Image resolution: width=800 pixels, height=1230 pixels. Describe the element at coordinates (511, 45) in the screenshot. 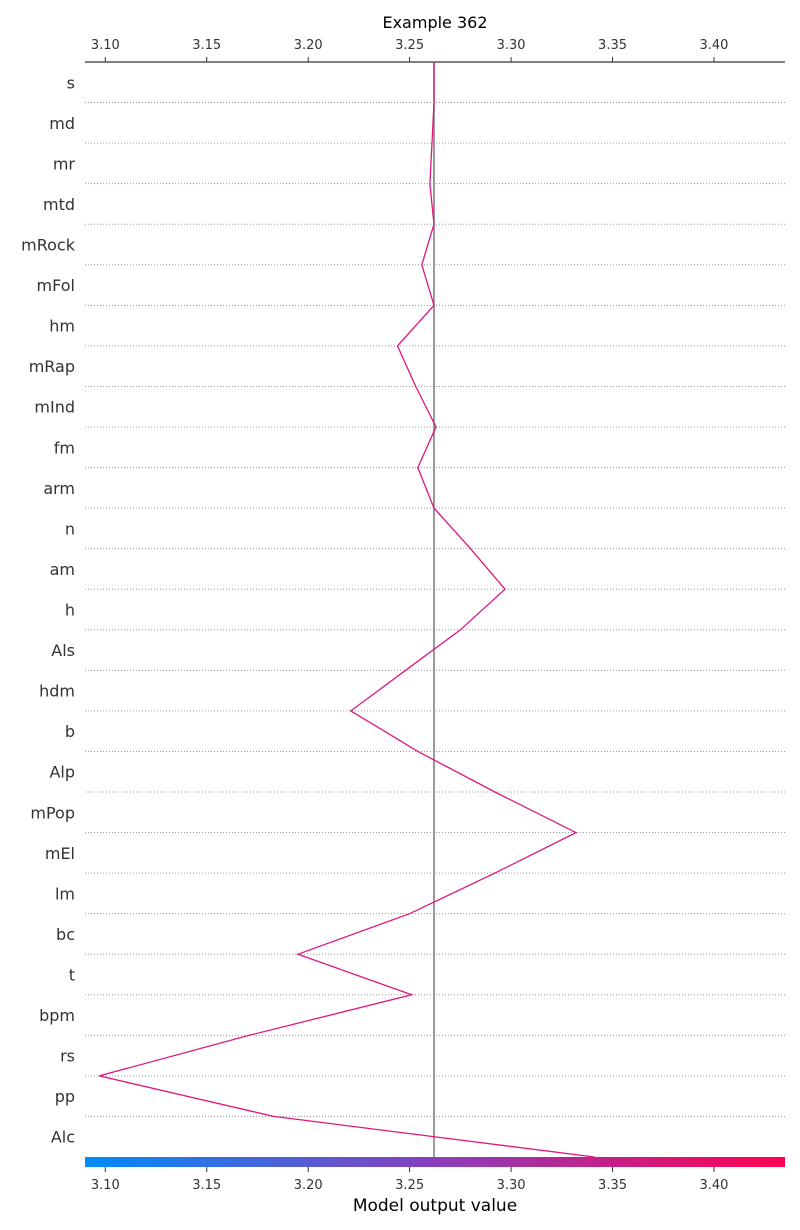

I see `top-tick-label: 3.30` at that location.